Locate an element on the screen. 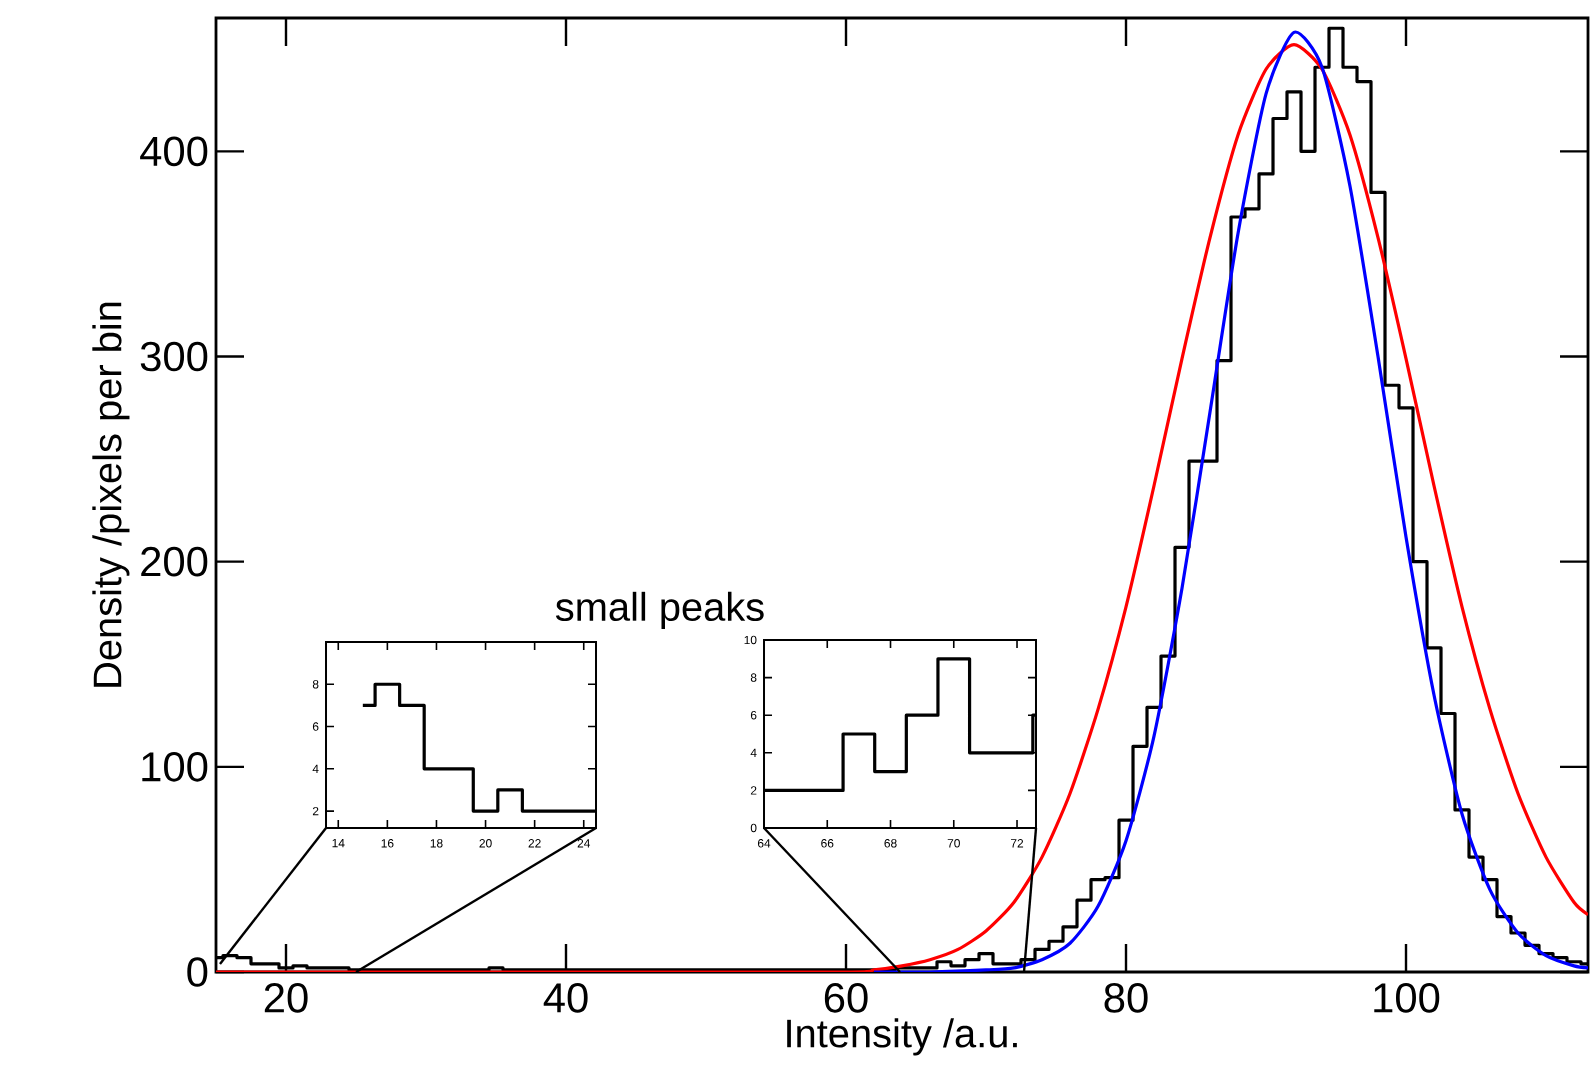 The height and width of the screenshot is (1092, 1590). annotation: small peaks is located at coordinates (659, 610).